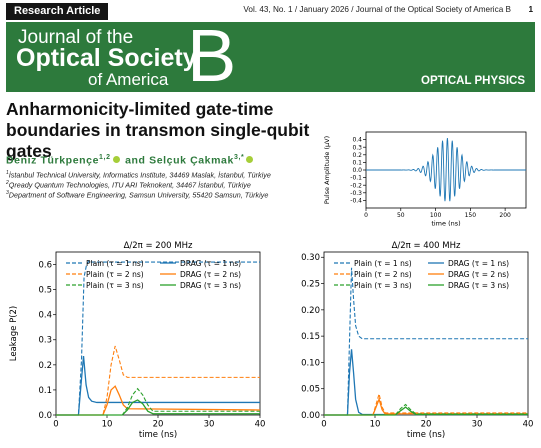  Describe the element at coordinates (356, 185) in the screenshot. I see `y-tick-label: -0.2` at that location.